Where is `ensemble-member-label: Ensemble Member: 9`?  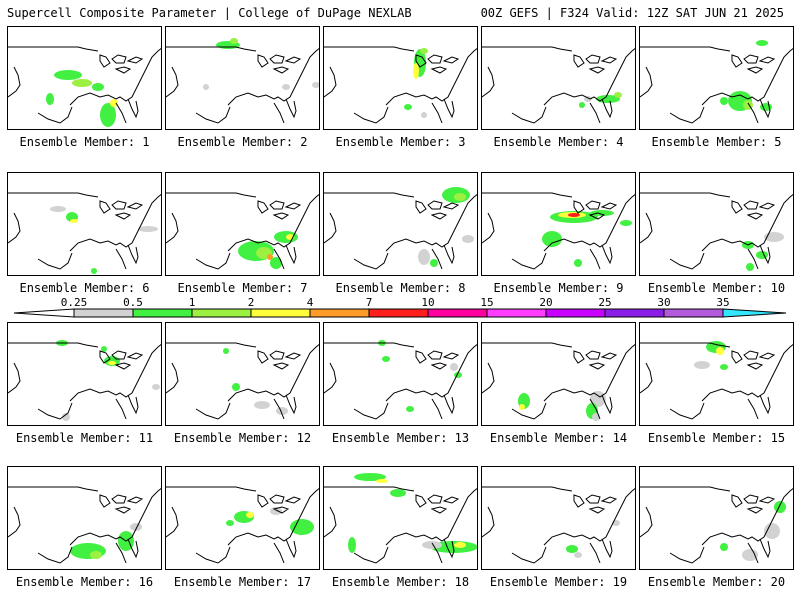
ensemble-member-label: Ensemble Member: 9 is located at coordinates (558, 288).